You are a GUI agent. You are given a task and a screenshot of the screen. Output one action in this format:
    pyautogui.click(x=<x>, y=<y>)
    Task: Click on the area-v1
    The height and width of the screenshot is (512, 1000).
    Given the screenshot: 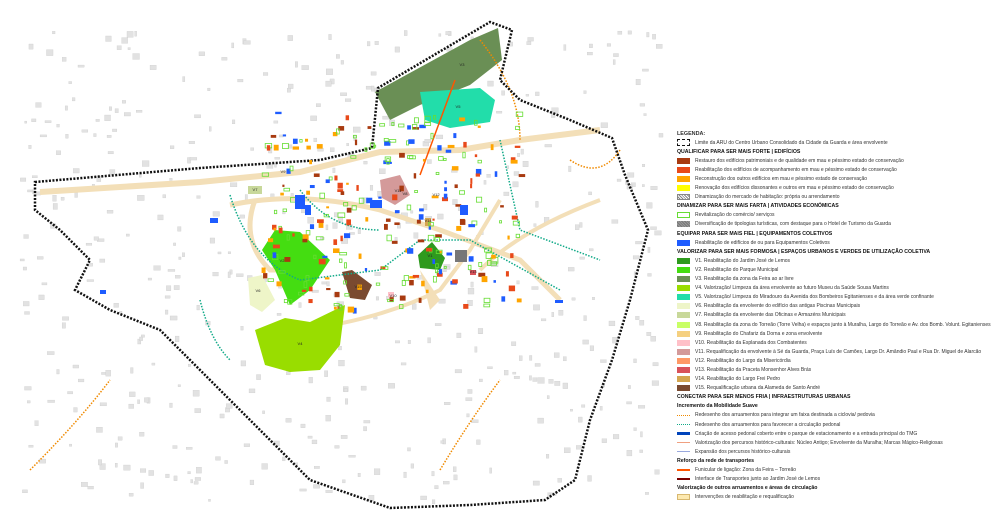 What is the action you would take?
    pyautogui.click(x=431, y=256)
    